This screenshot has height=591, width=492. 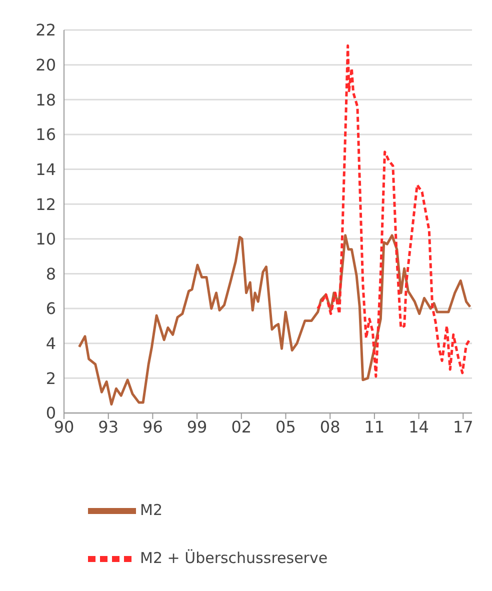 What do you see at coordinates (234, 558) in the screenshot?
I see `legend-label: M2 + Überschussreserve` at bounding box center [234, 558].